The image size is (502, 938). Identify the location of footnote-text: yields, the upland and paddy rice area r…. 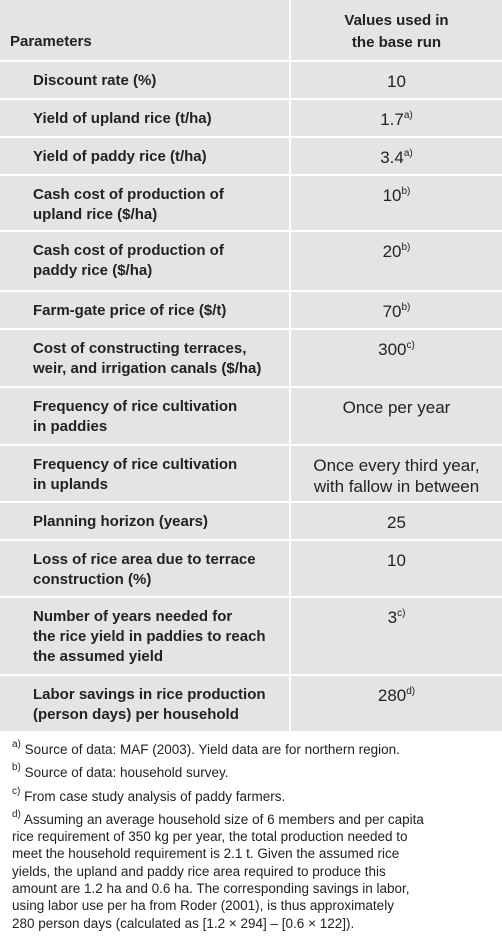
(199, 871).